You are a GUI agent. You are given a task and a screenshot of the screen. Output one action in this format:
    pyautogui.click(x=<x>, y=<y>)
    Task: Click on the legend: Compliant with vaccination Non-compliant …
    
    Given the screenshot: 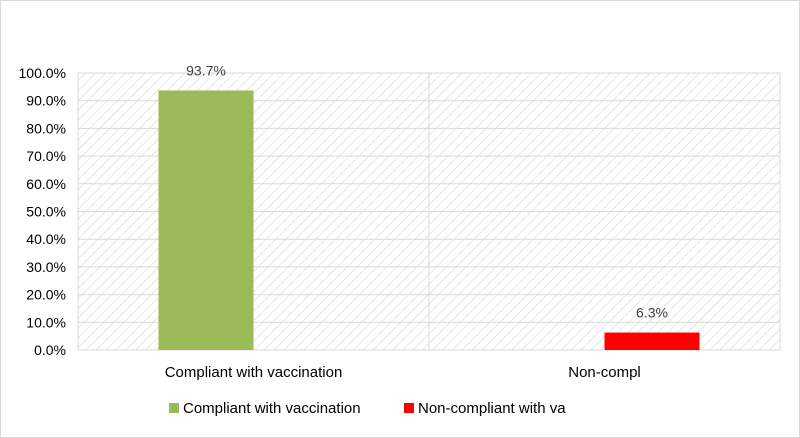 What is the action you would take?
    pyautogui.click(x=367, y=408)
    